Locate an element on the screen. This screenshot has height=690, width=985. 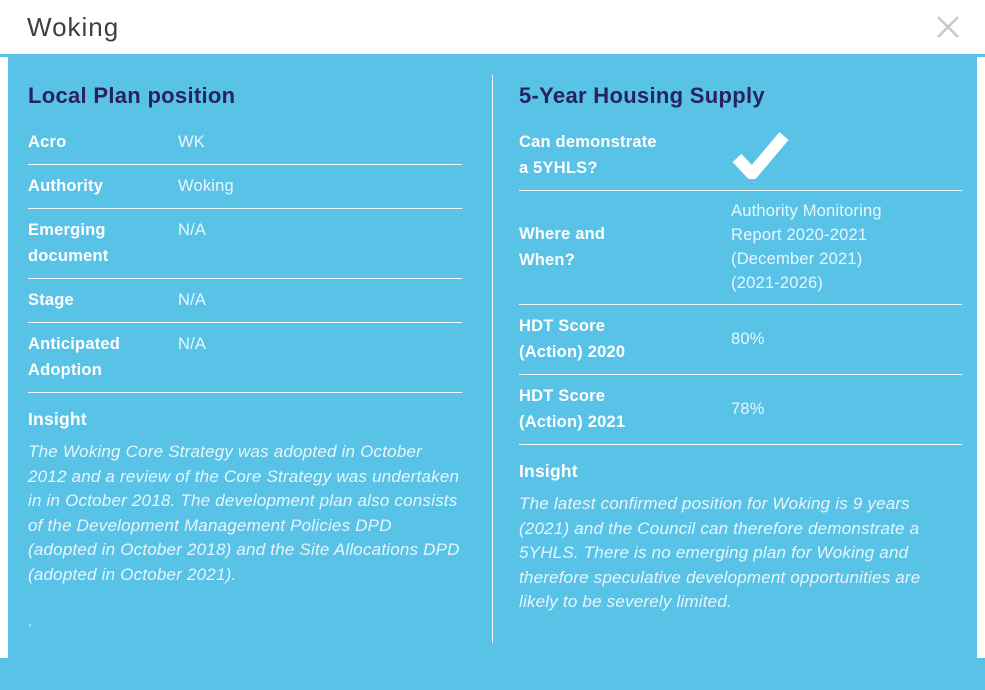
row-anticipated-adoption: Anticipated Adoption N/A is located at coordinates (245, 358).